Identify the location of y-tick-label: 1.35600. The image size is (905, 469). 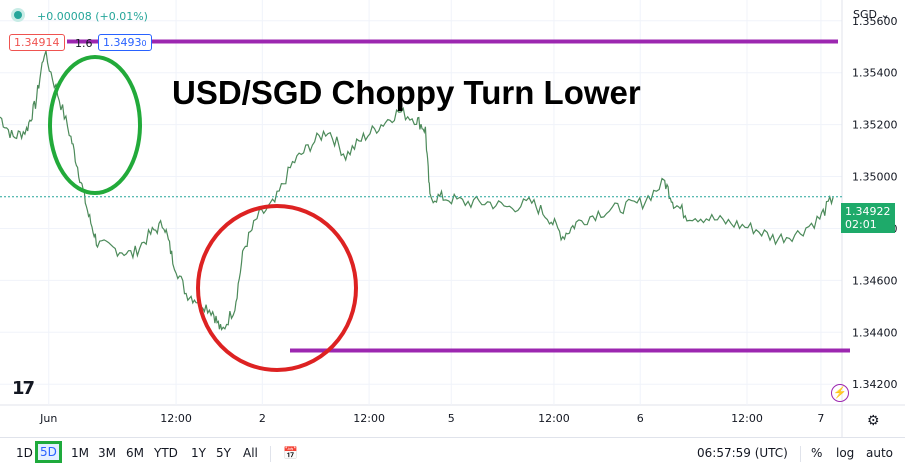
(875, 21).